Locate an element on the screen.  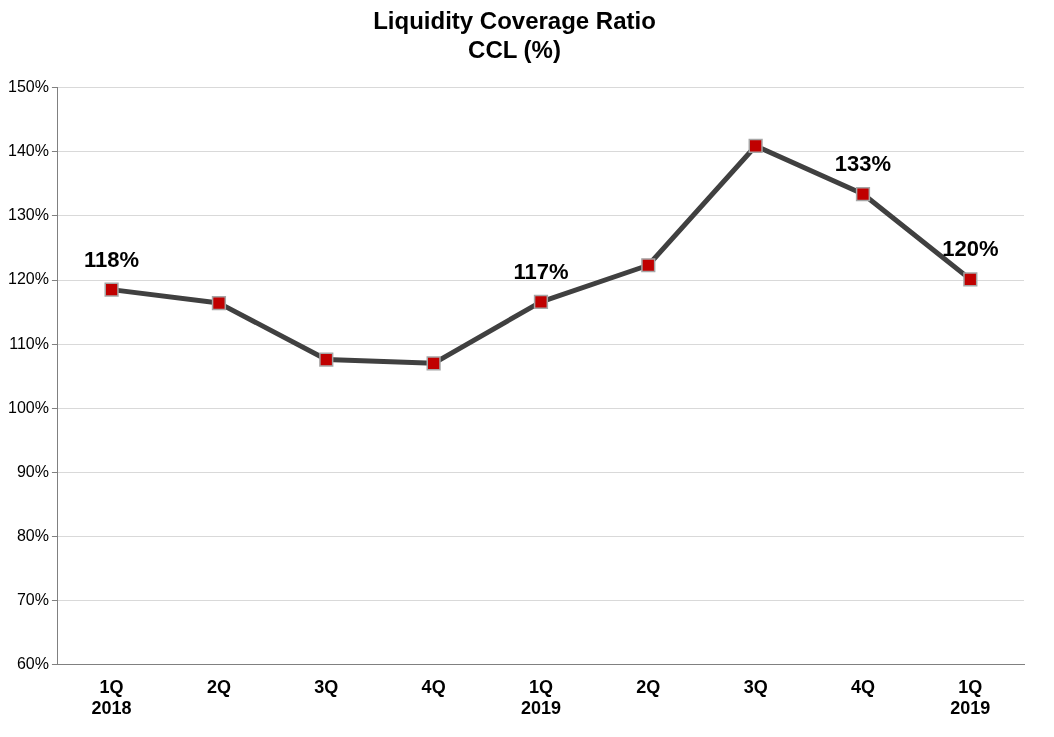
y-tick-label: 130% is located at coordinates (28, 215).